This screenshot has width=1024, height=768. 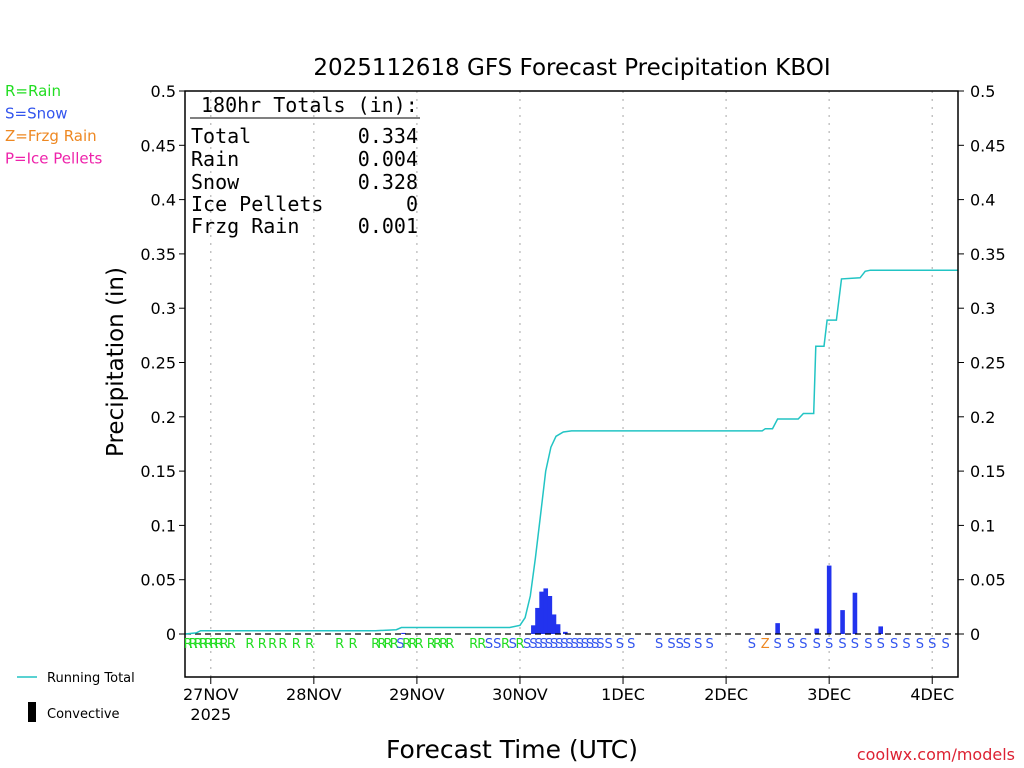 What do you see at coordinates (221, 136) in the screenshot?
I see `totals-label-total: Total` at bounding box center [221, 136].